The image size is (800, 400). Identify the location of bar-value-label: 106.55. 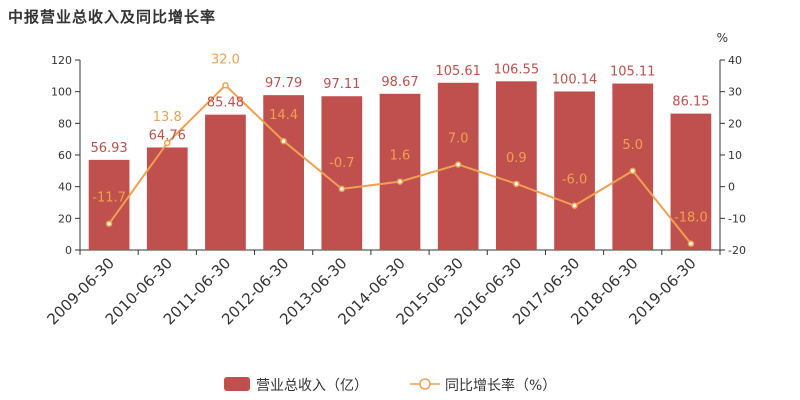
(517, 69).